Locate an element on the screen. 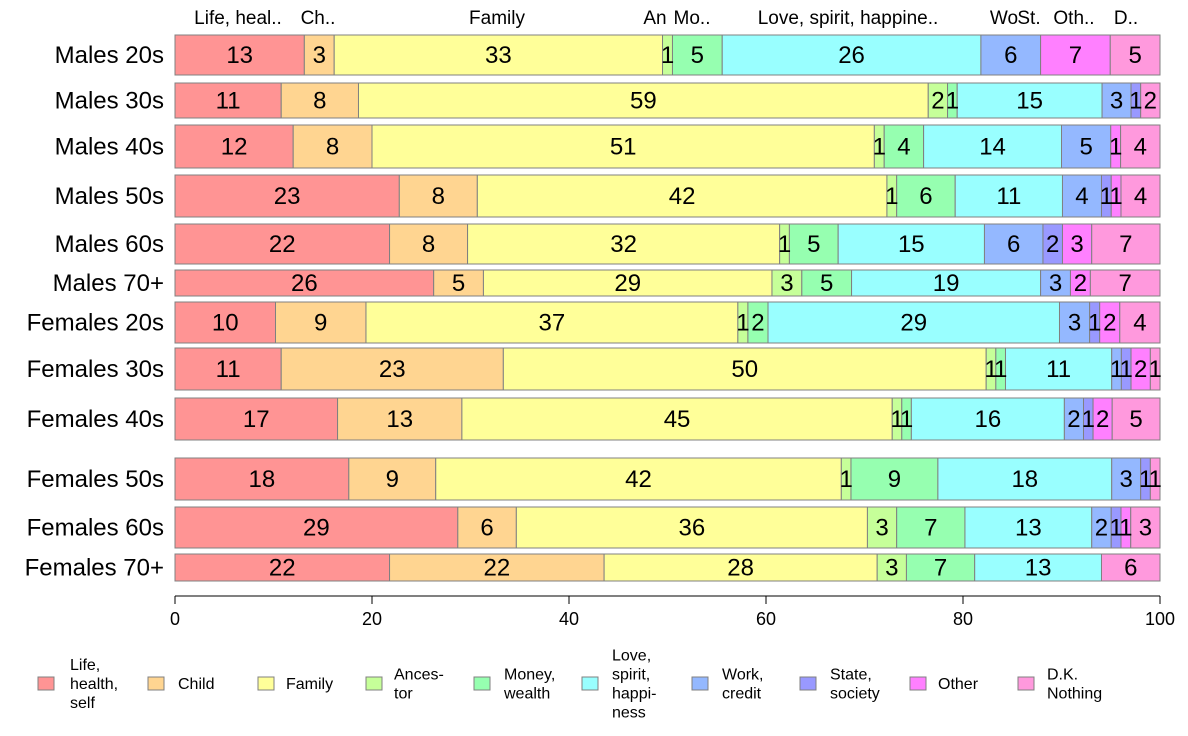 The width and height of the screenshot is (1188, 736). segment-value-label: 10 is located at coordinates (225, 323).